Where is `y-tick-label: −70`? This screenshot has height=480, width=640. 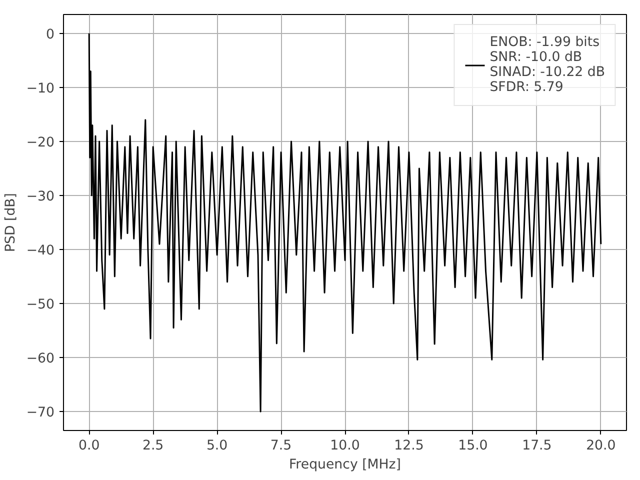 y-tick-label: −70 is located at coordinates (40, 413).